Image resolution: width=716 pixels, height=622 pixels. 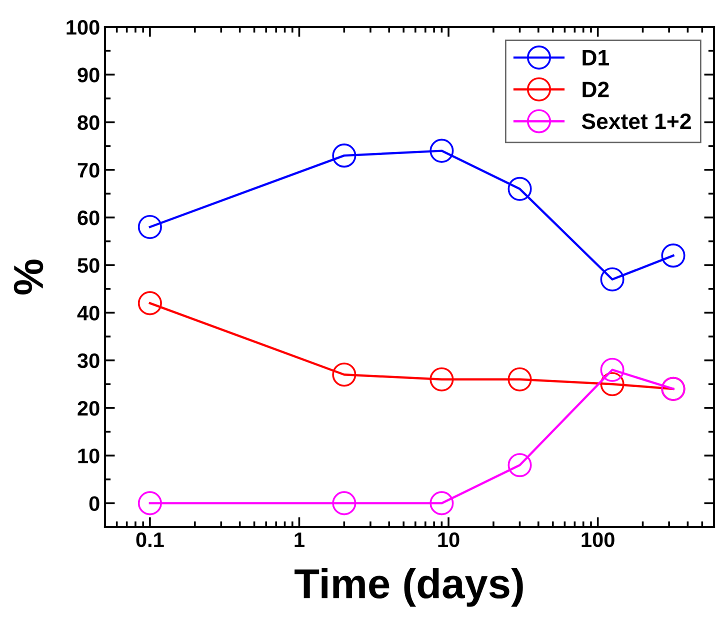 What do you see at coordinates (83, 27) in the screenshot?
I see `y-tick-label: 100` at bounding box center [83, 27].